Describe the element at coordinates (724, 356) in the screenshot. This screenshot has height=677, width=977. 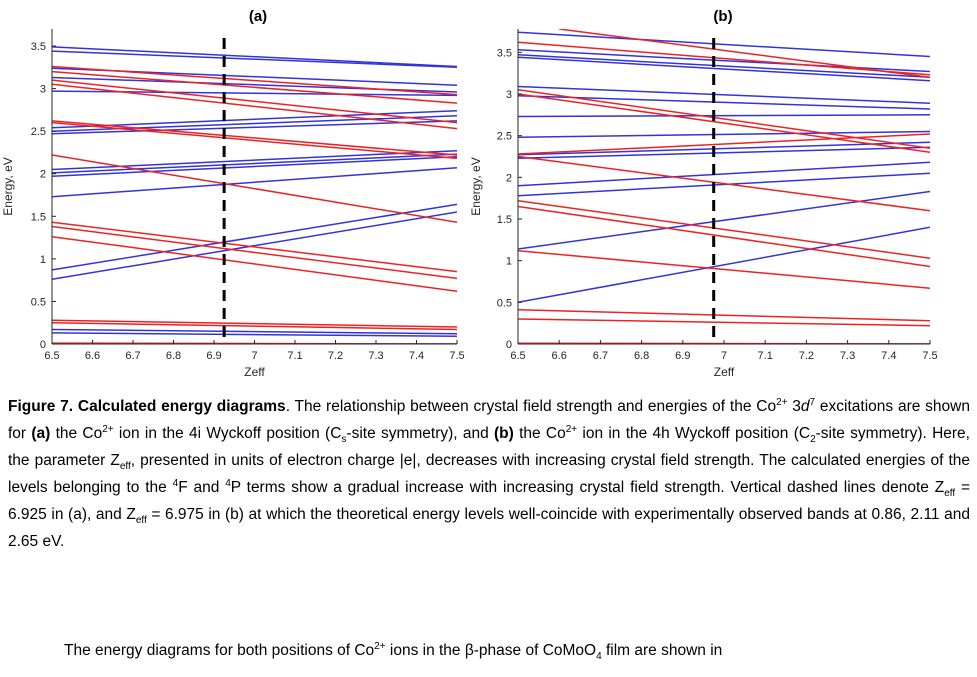
I see `x-tick-label: 7` at that location.